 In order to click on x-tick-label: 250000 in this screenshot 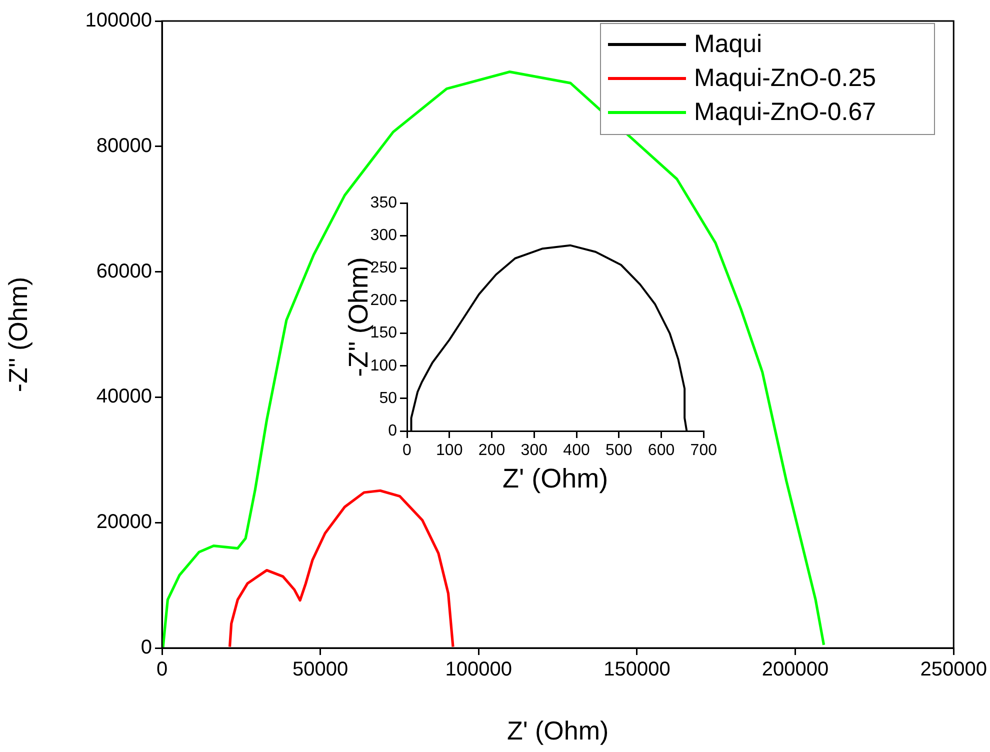, I will do `click(954, 669)`.